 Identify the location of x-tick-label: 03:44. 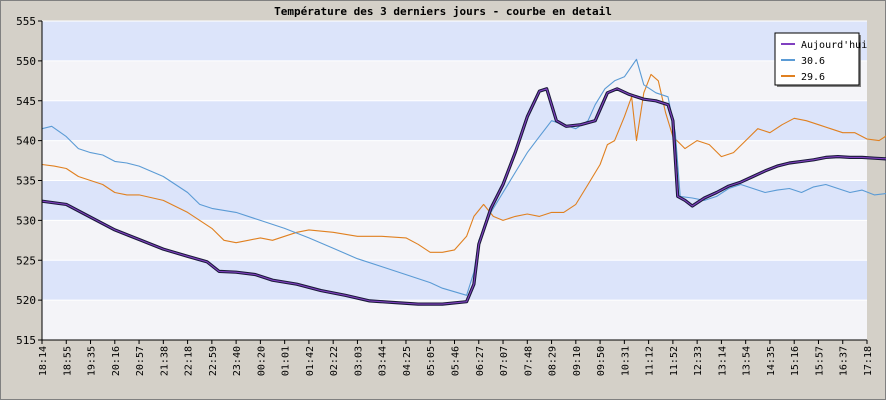
(383, 361).